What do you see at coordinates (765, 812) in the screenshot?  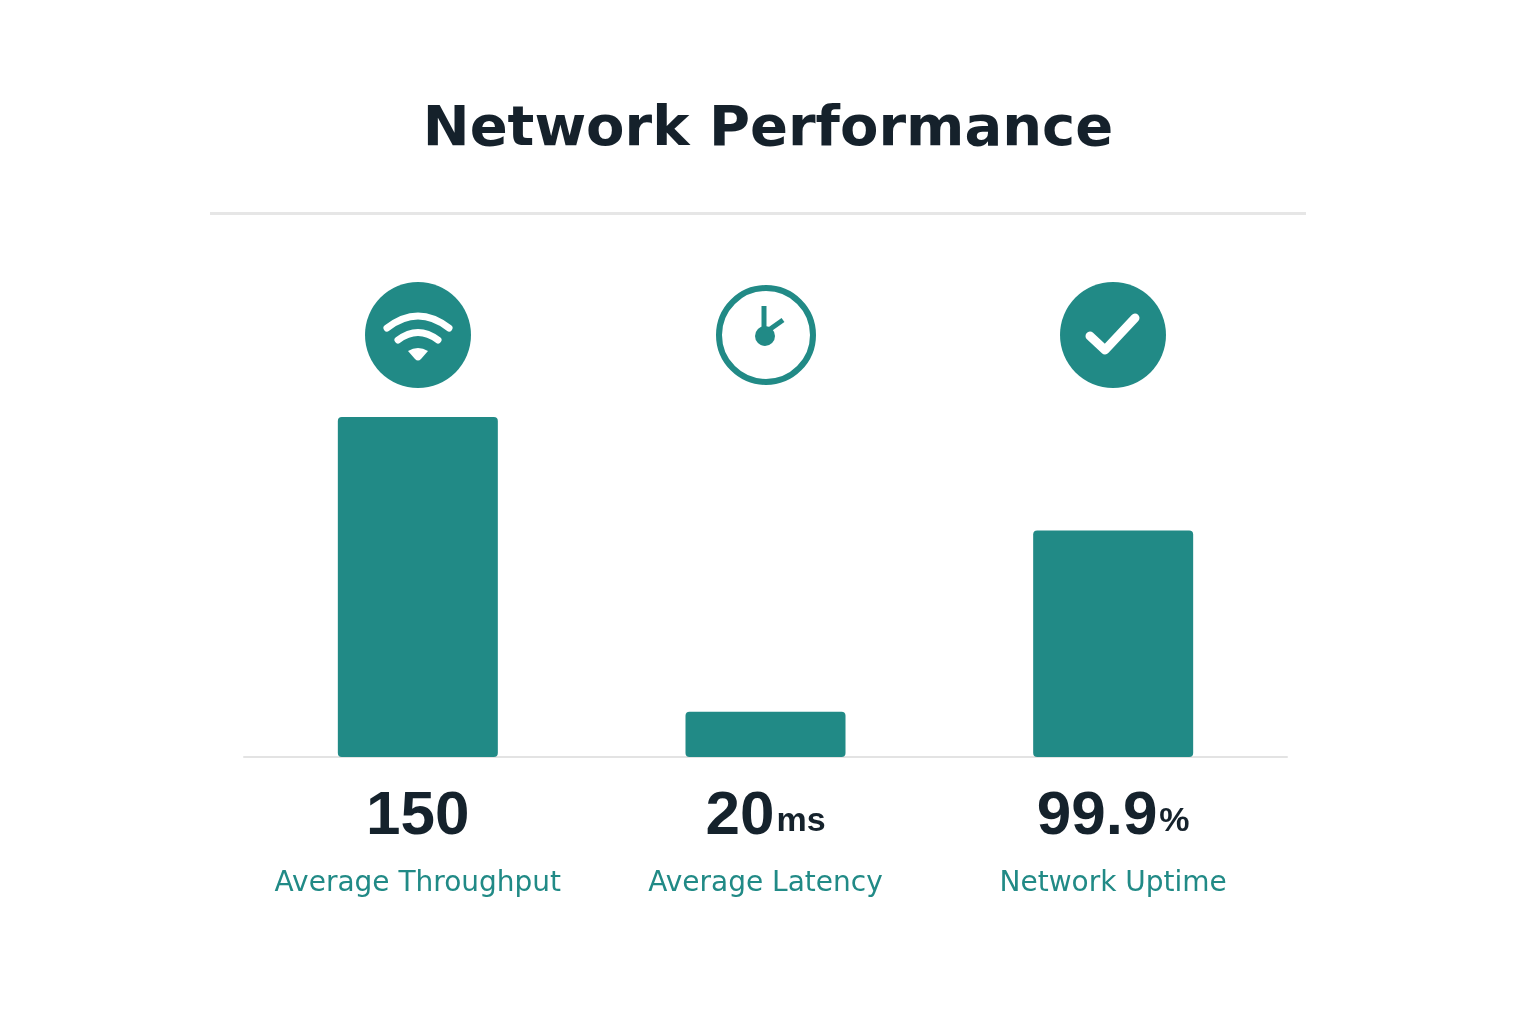 I see `data-label: 20ms` at bounding box center [765, 812].